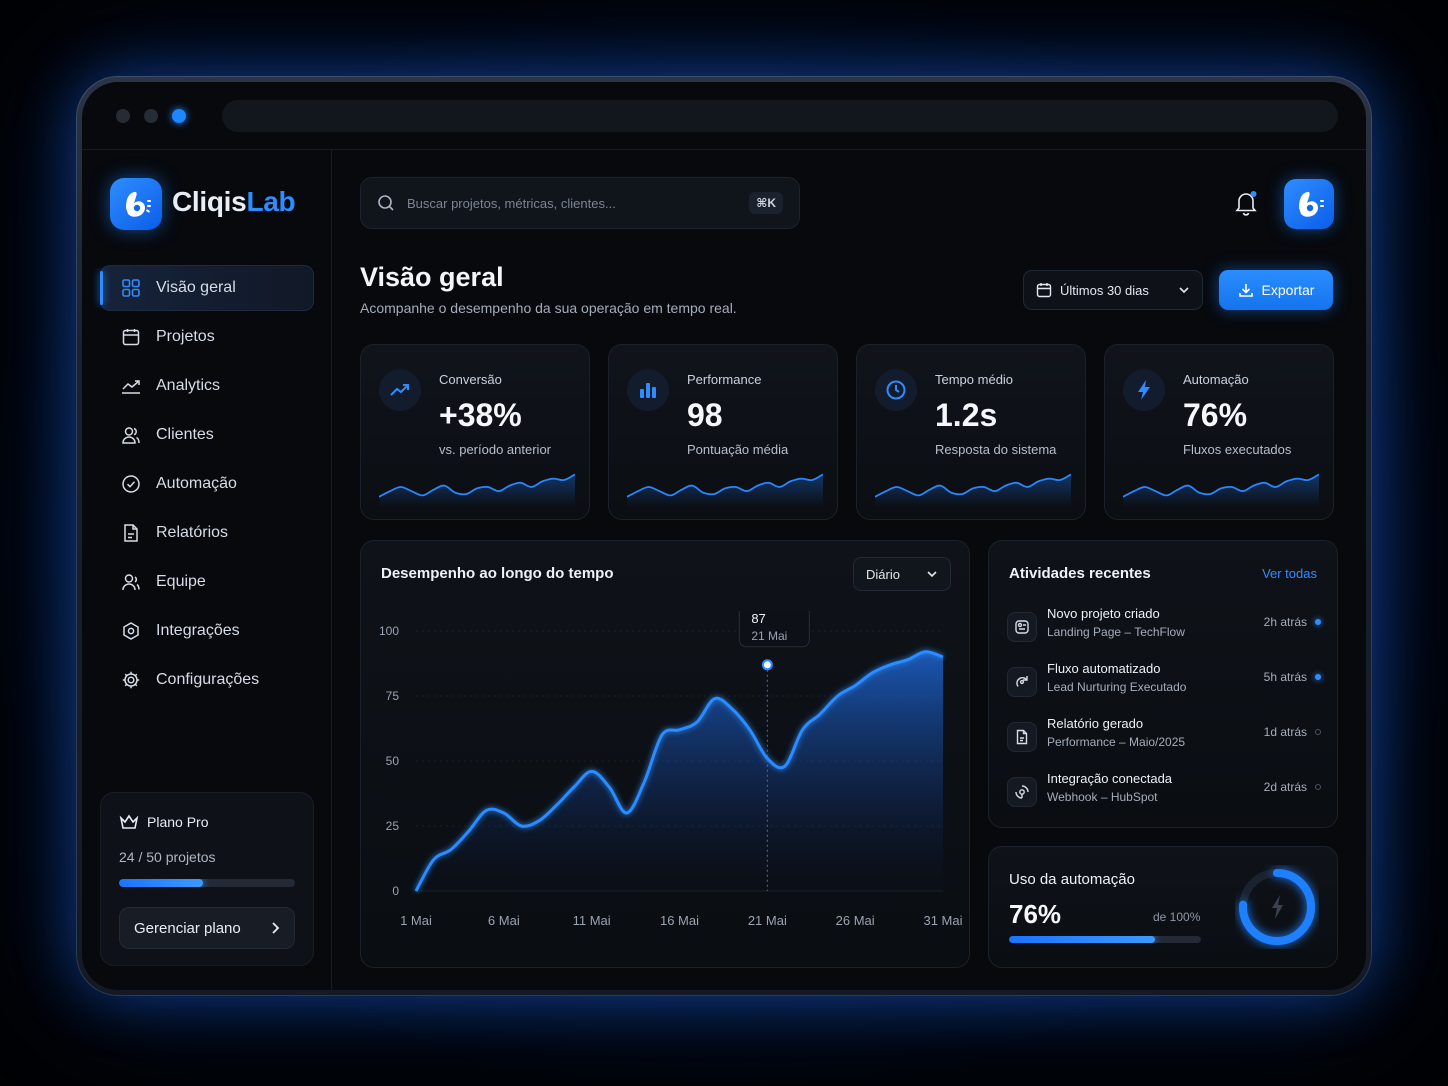  Describe the element at coordinates (1276, 290) in the screenshot. I see `export-button: Exportar` at that location.